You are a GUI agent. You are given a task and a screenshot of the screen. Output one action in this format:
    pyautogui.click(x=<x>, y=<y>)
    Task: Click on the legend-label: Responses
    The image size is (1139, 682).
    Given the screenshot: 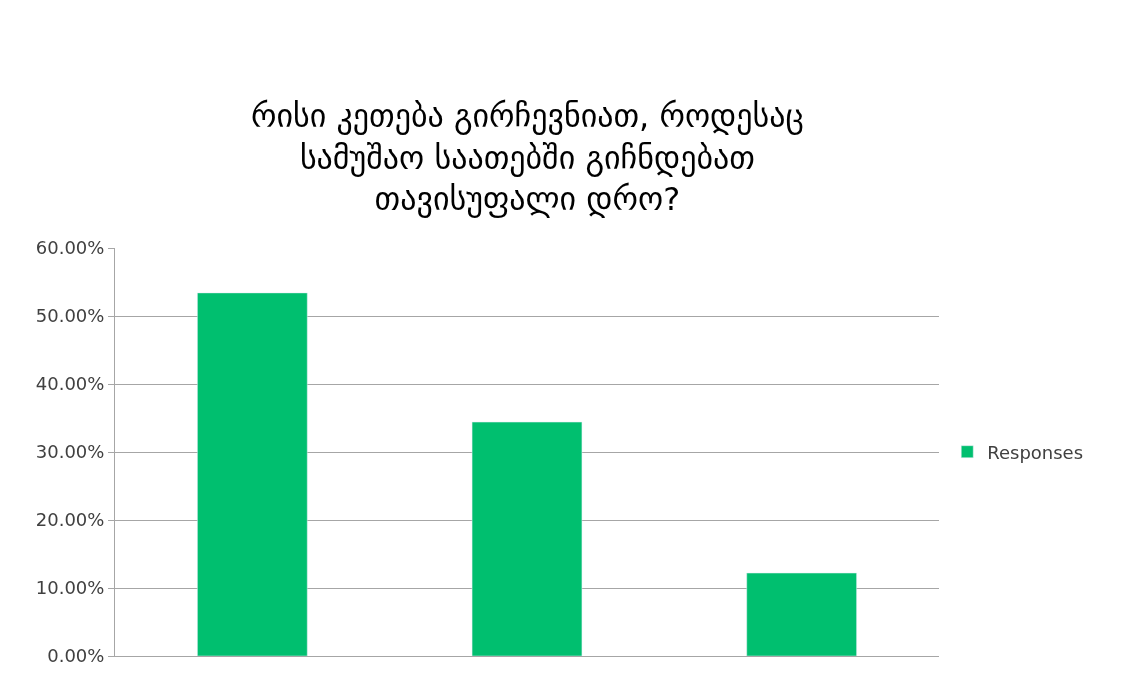 What is the action you would take?
    pyautogui.click(x=1035, y=452)
    